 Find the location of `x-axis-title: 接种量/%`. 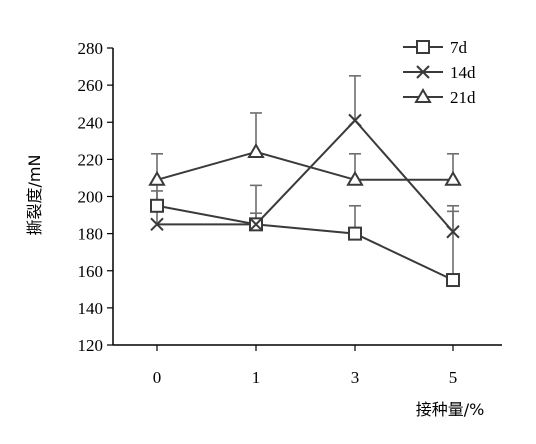

x-axis-title: 接种量/% is located at coordinates (450, 409).